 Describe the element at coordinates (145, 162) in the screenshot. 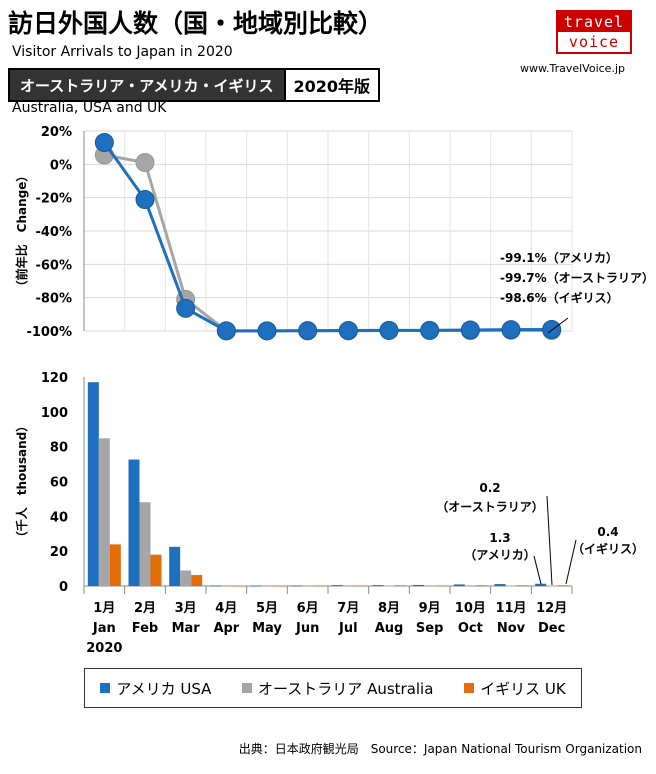

I see `line-point-australia` at that location.